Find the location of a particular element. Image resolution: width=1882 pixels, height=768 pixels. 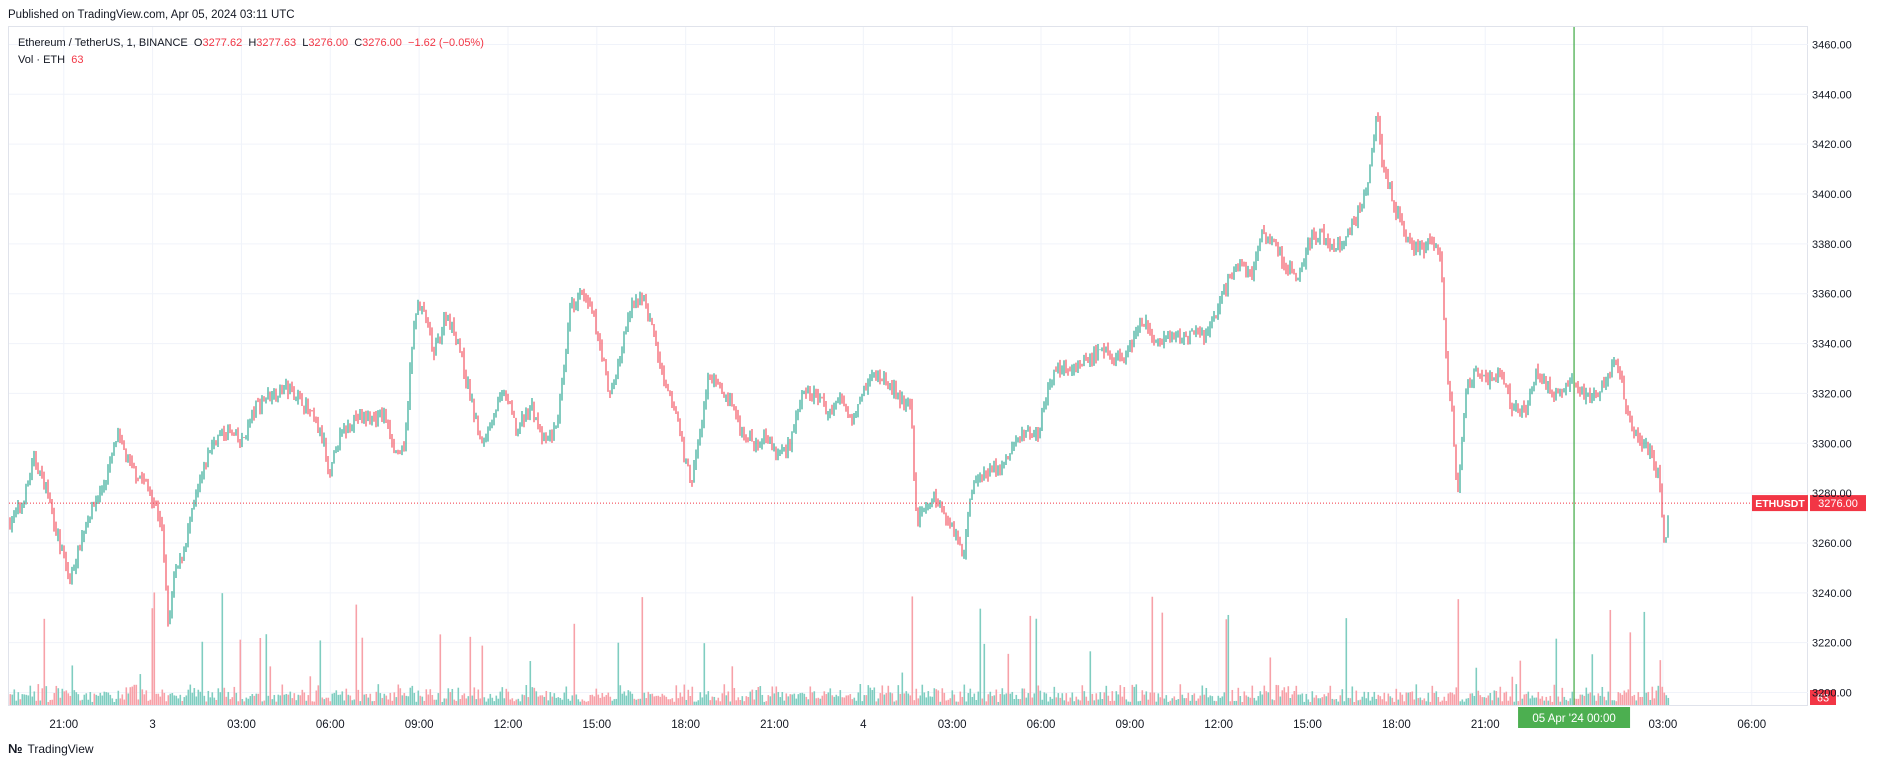

footer: № TradingView is located at coordinates (51, 748).